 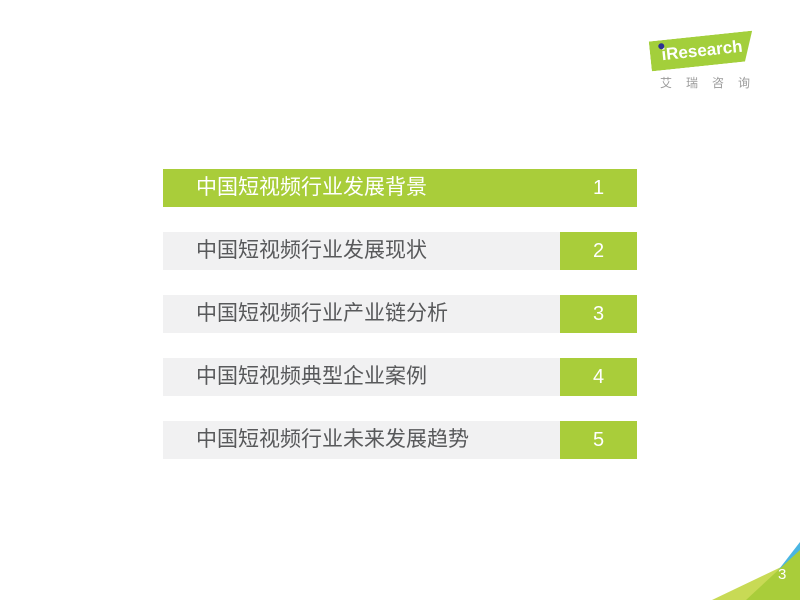 I want to click on toc-item-4: 中国短视频典型企业案例 4, so click(x=400, y=377).